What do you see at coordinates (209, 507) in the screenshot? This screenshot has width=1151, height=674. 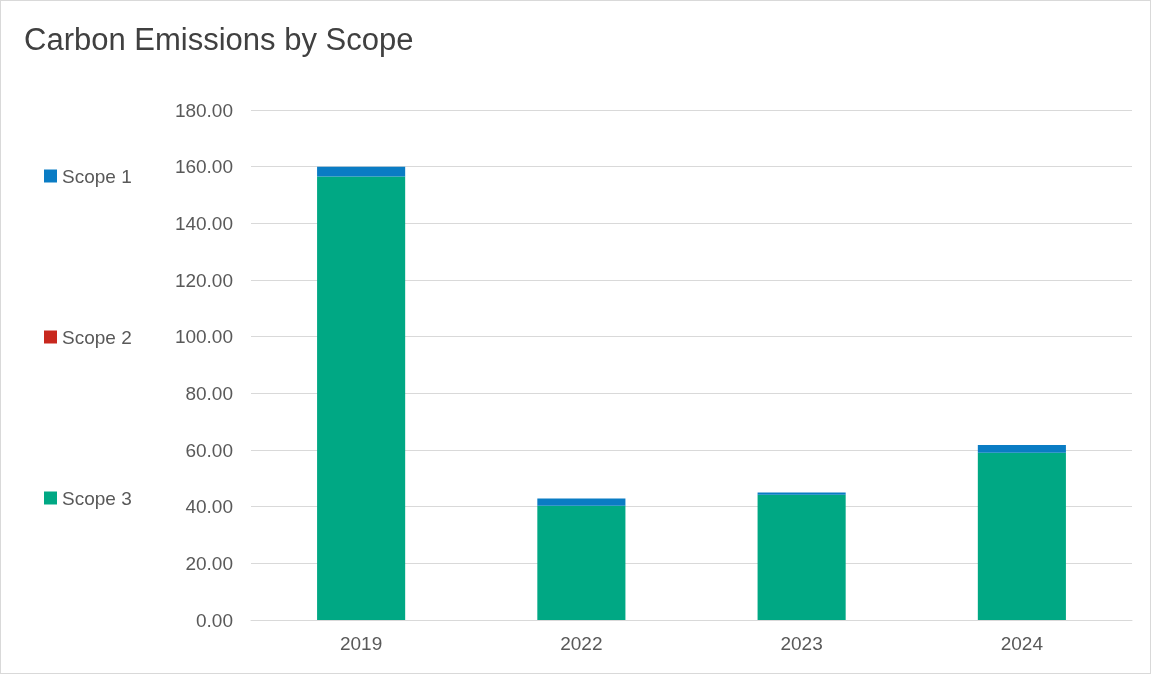 I see `y-tick-label: 40.00` at bounding box center [209, 507].